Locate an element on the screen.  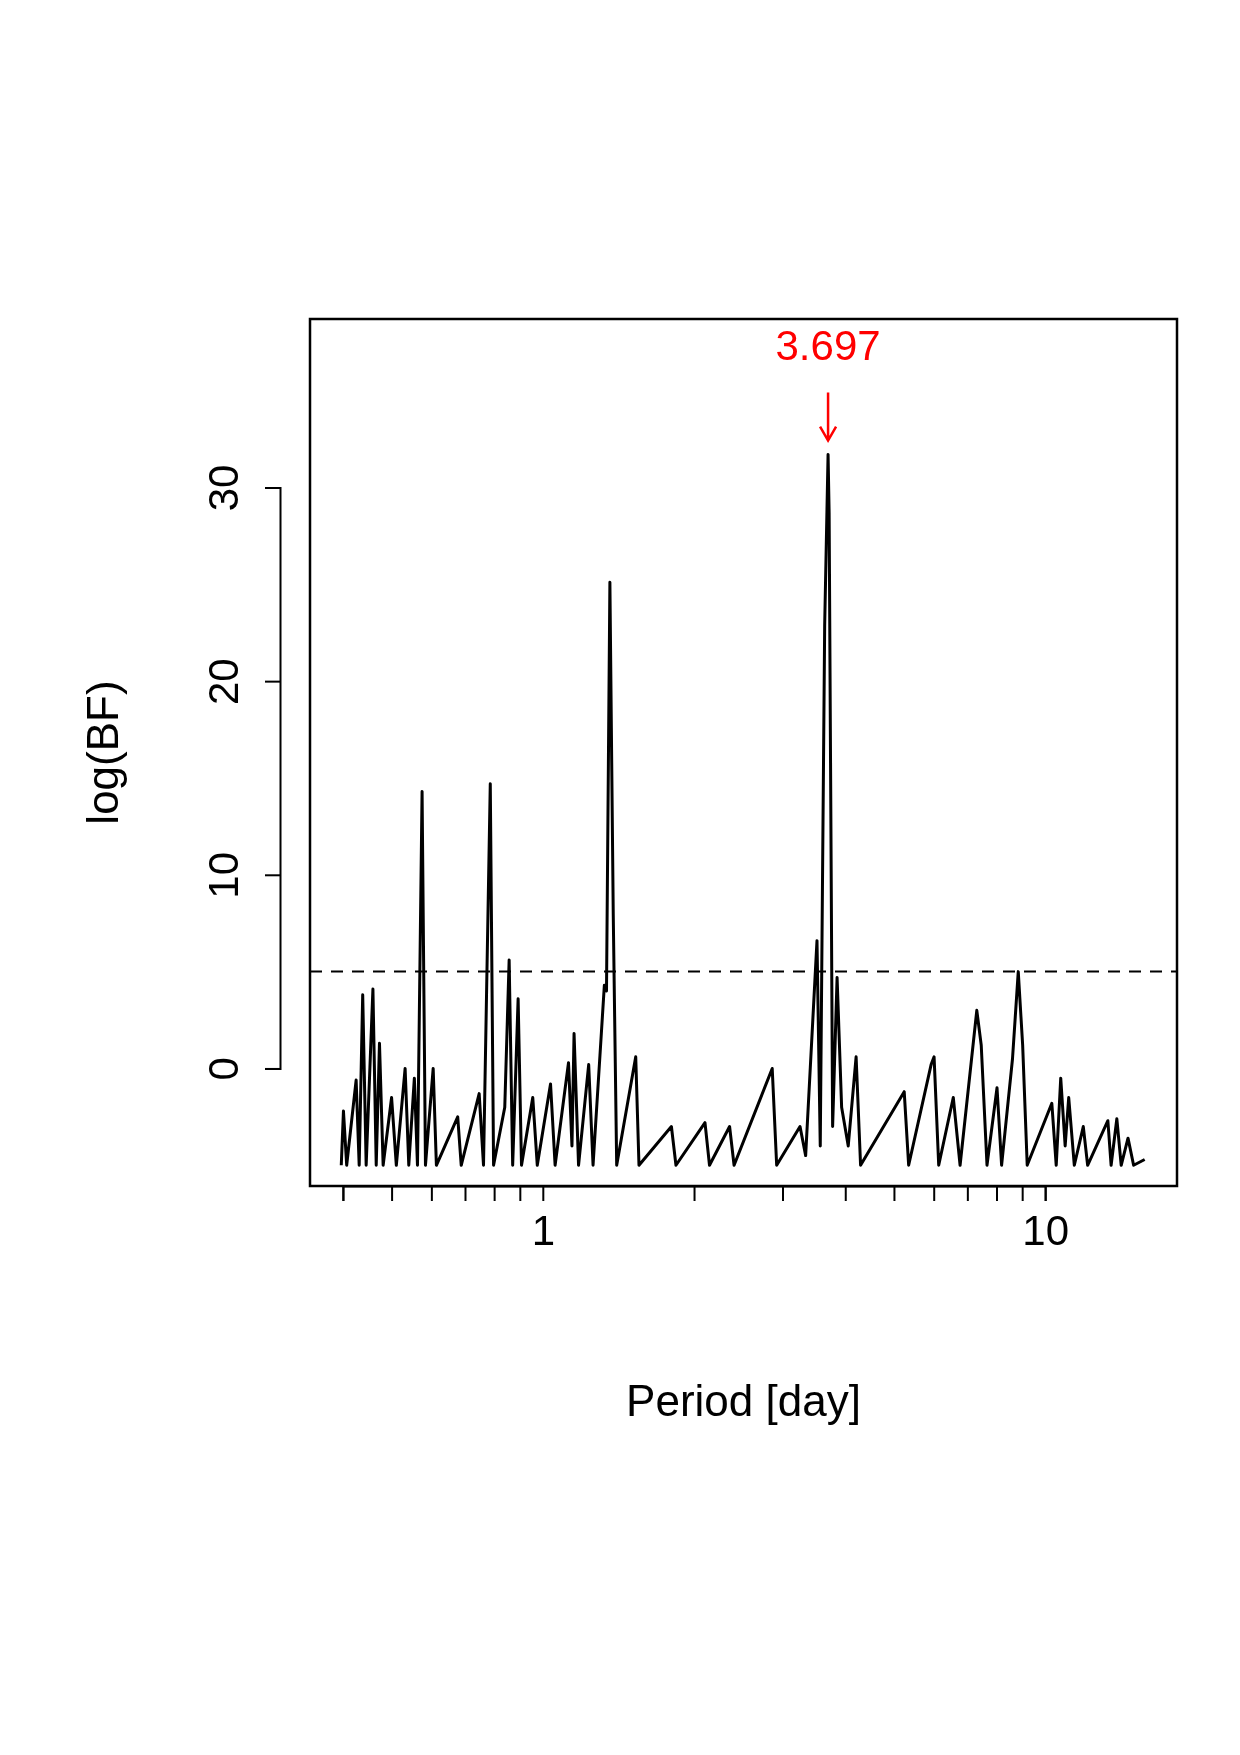
y-tick-label: 0 is located at coordinates (223, 1069).